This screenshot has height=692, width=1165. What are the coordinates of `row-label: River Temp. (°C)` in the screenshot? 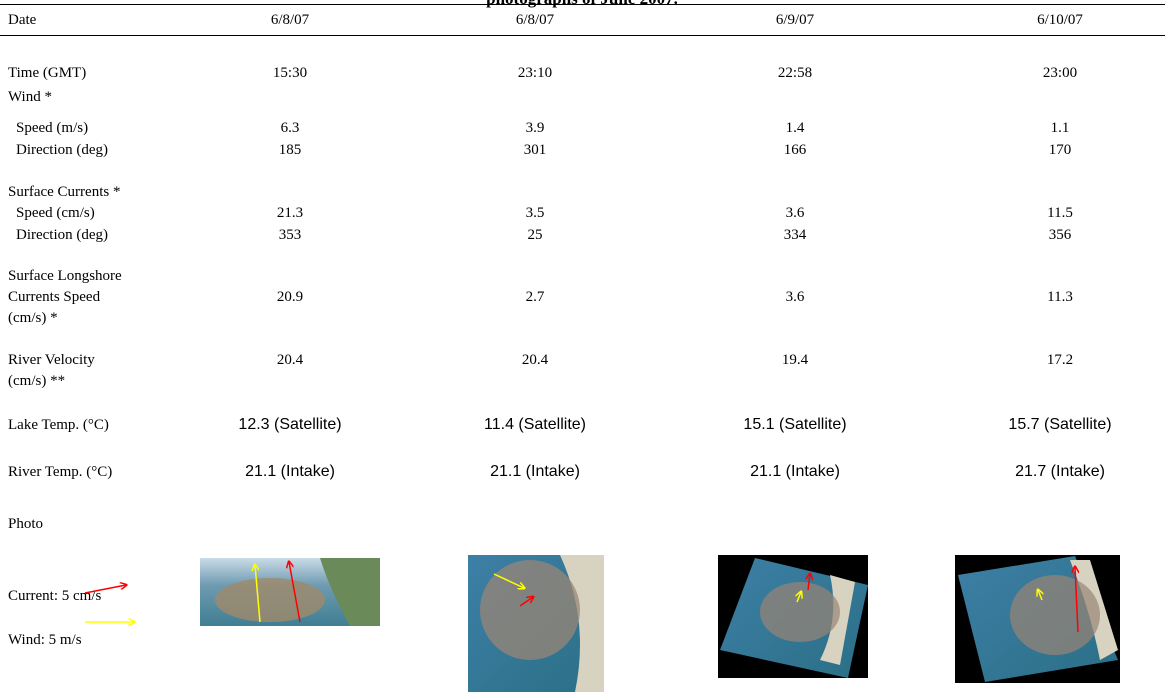 It's located at (60, 472).